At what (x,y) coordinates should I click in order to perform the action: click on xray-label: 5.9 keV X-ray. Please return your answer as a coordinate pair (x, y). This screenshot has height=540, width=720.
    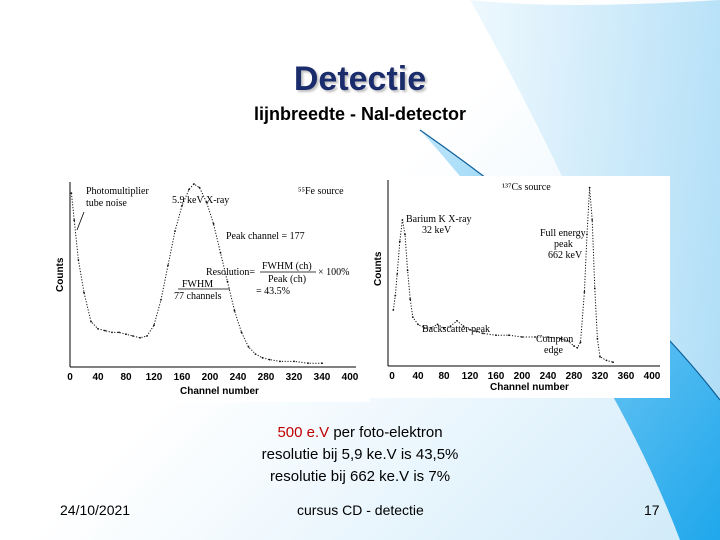
    Looking at the image, I should click on (200, 200).